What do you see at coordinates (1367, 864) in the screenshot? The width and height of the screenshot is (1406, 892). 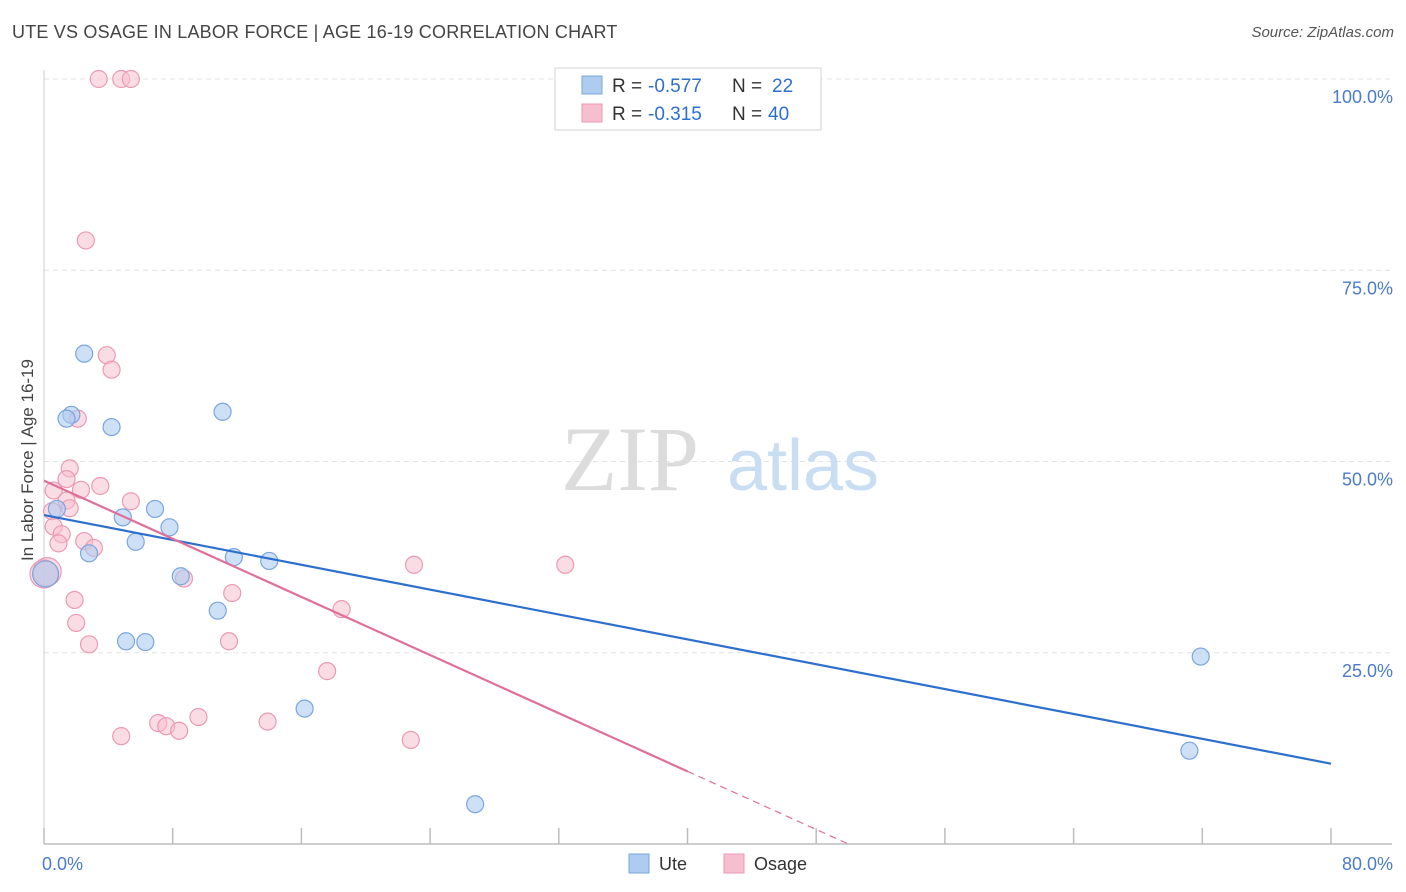 I see `x-tick-label: 80.0%` at bounding box center [1367, 864].